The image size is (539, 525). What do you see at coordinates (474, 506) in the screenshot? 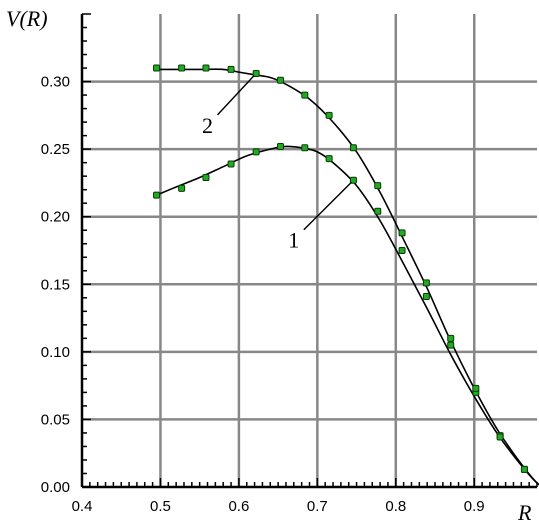
I see `x-tick-label: 0.9` at bounding box center [474, 506].